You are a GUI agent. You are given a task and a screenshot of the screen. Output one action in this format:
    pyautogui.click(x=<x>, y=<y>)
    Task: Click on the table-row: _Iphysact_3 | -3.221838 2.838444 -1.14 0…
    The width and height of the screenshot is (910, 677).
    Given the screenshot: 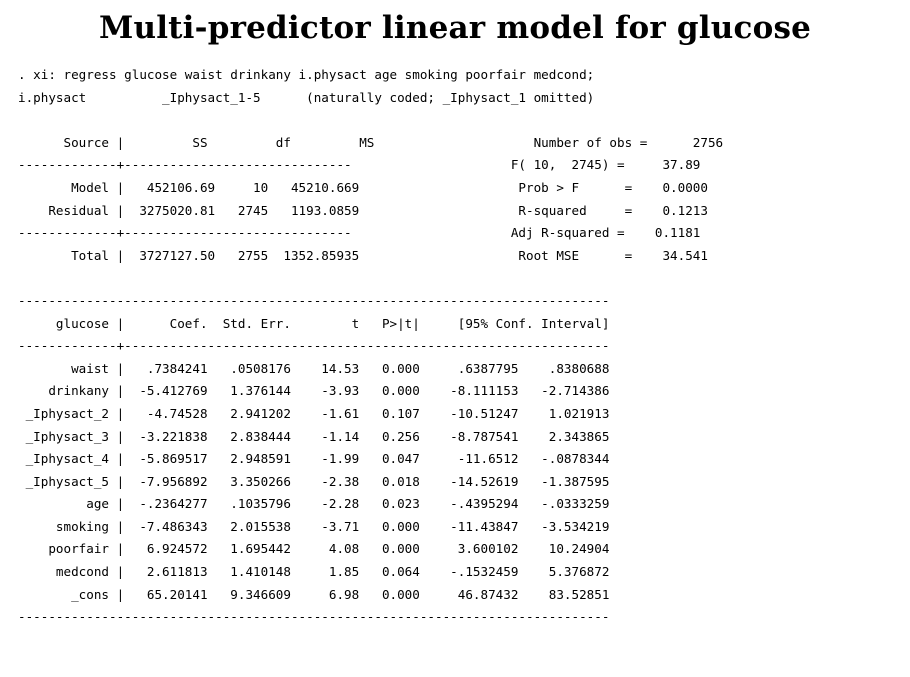 What is the action you would take?
    pyautogui.click(x=314, y=436)
    